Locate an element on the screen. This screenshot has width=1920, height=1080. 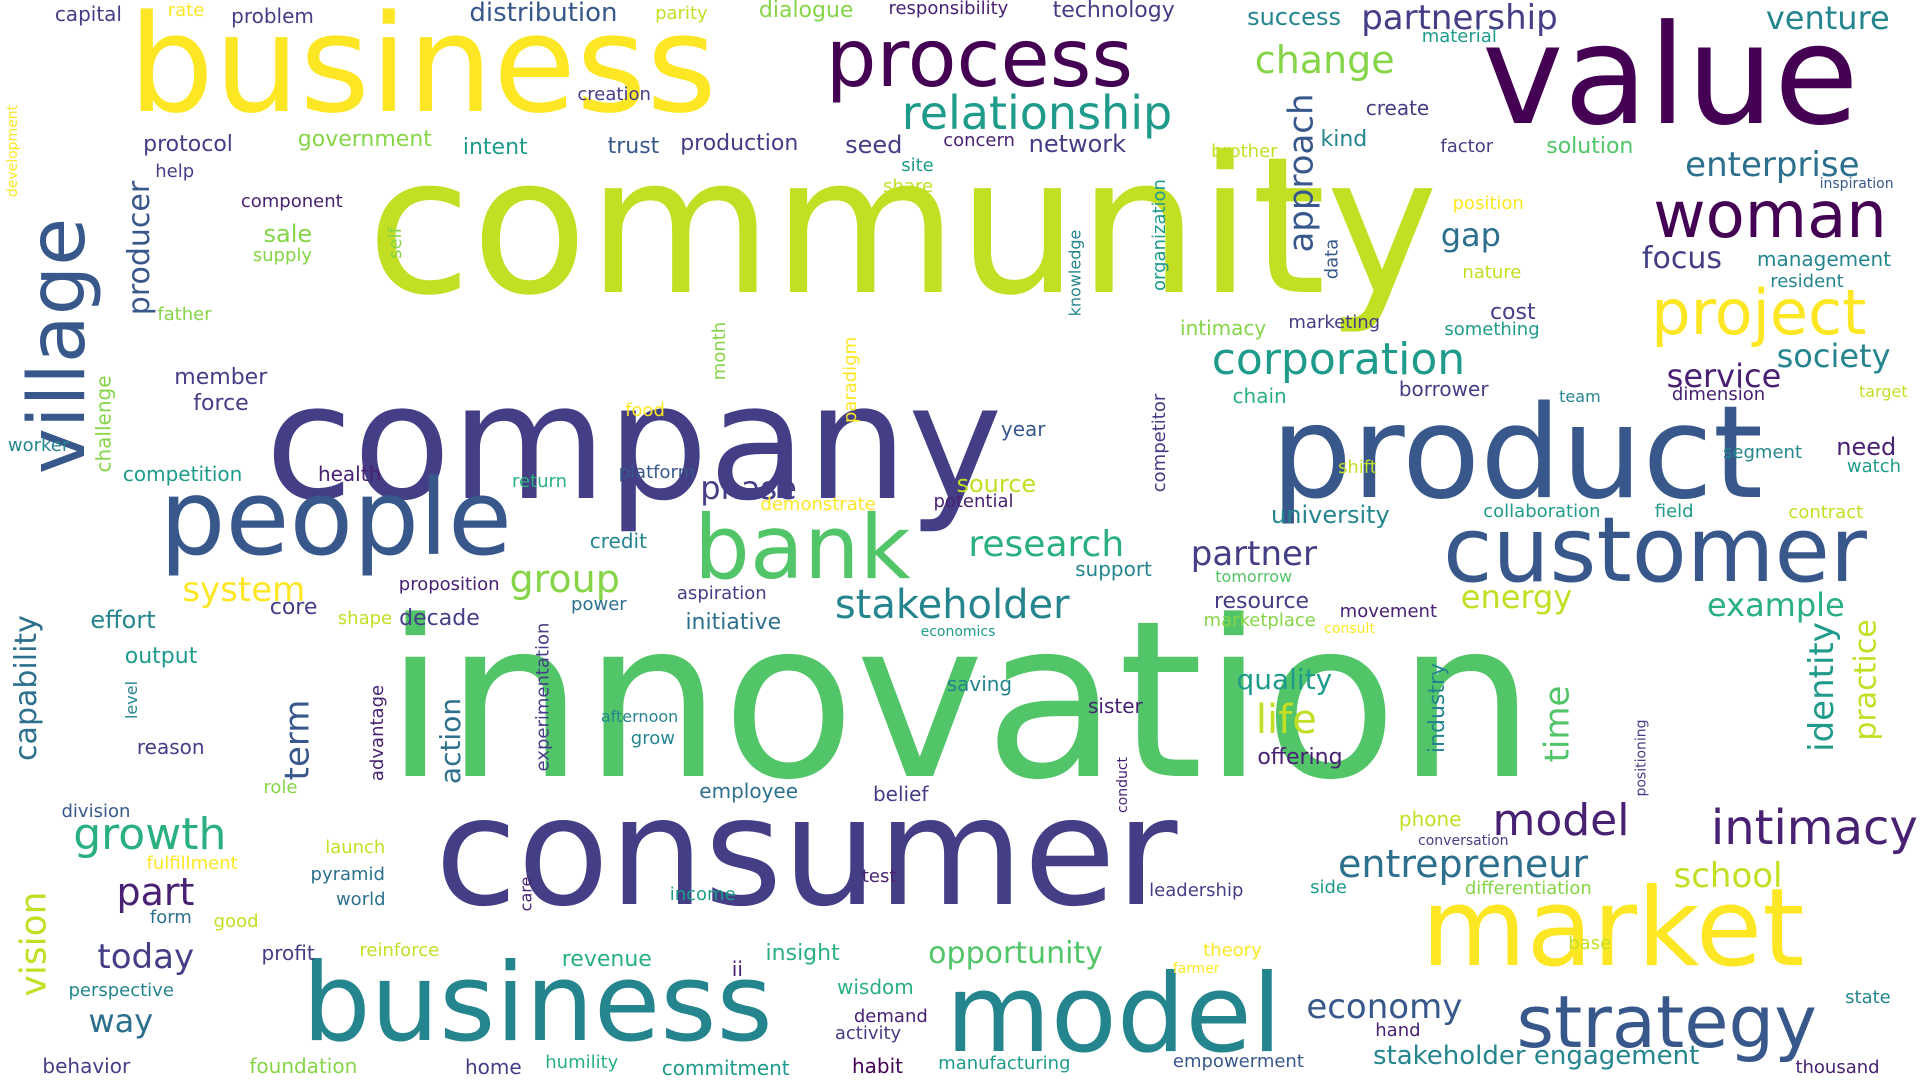
cloud-word: grow is located at coordinates (652, 738).